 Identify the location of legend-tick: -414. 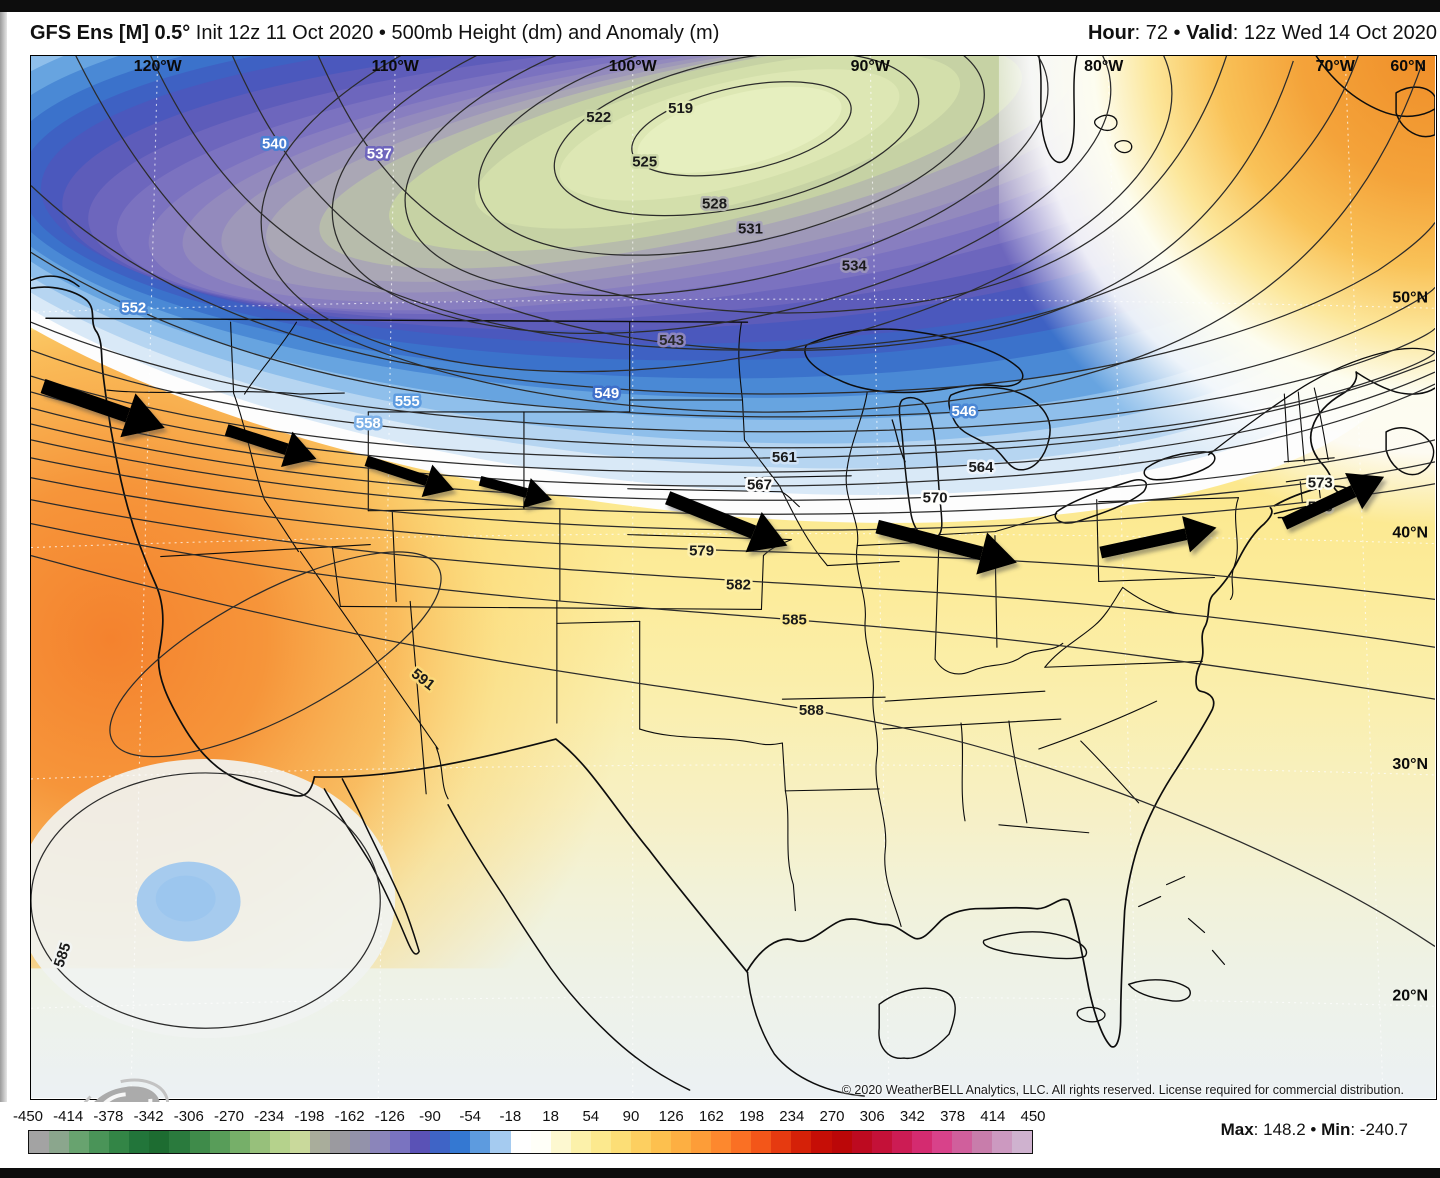
(68, 1116).